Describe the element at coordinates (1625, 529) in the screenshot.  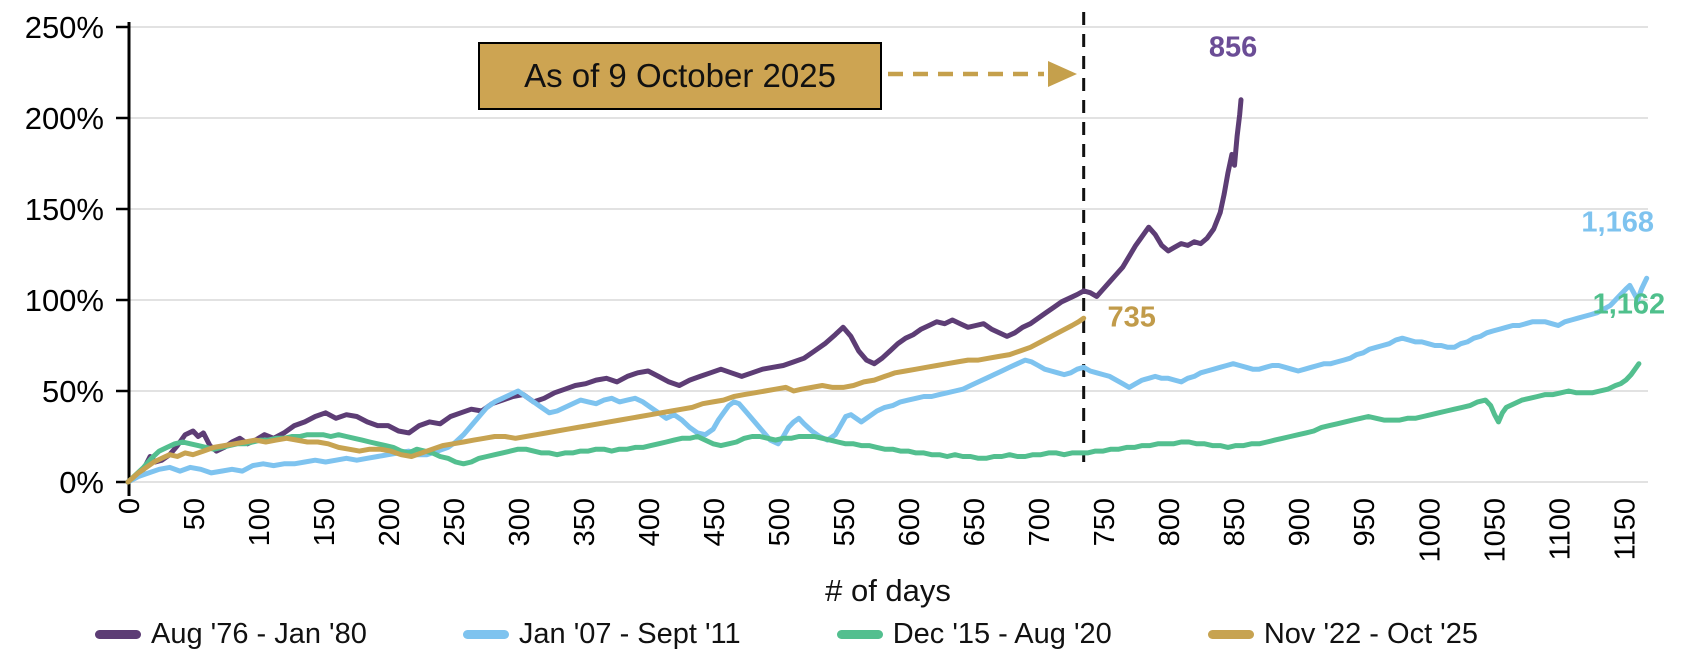
I see `x-tick-label: 1150` at that location.